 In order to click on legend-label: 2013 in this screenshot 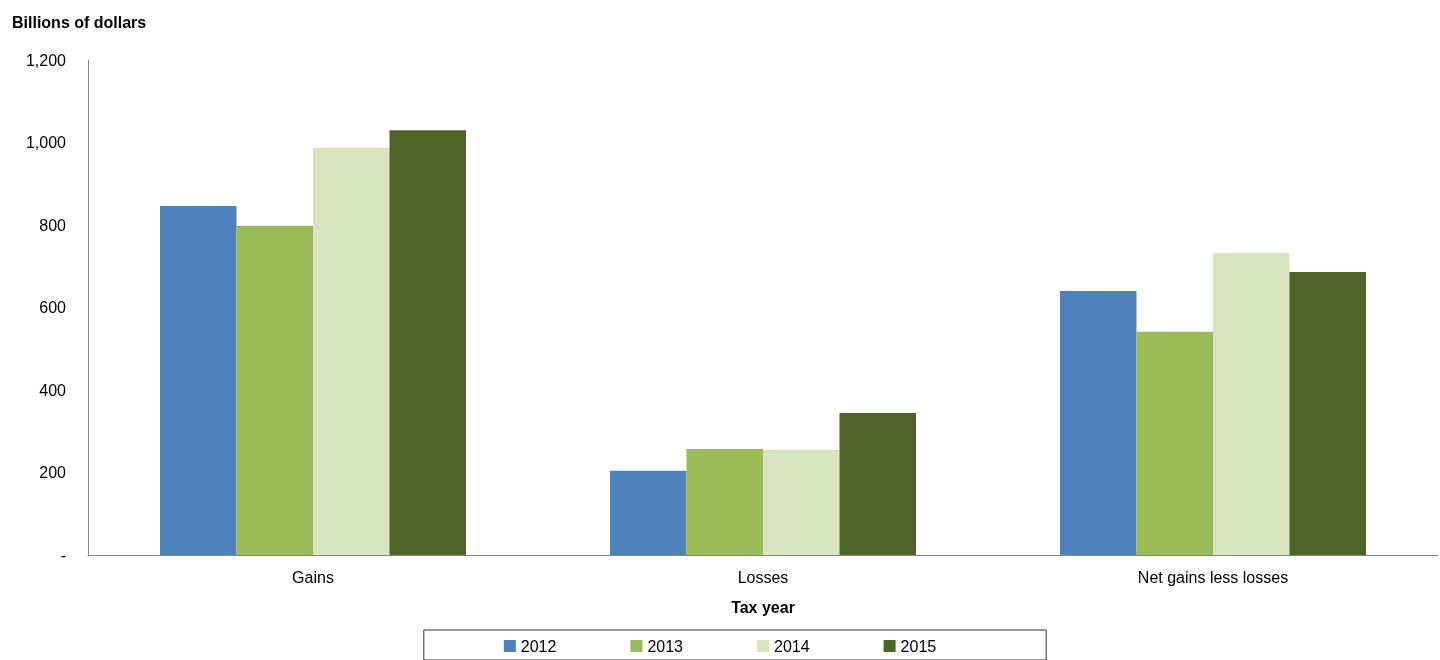, I will do `click(665, 646)`.